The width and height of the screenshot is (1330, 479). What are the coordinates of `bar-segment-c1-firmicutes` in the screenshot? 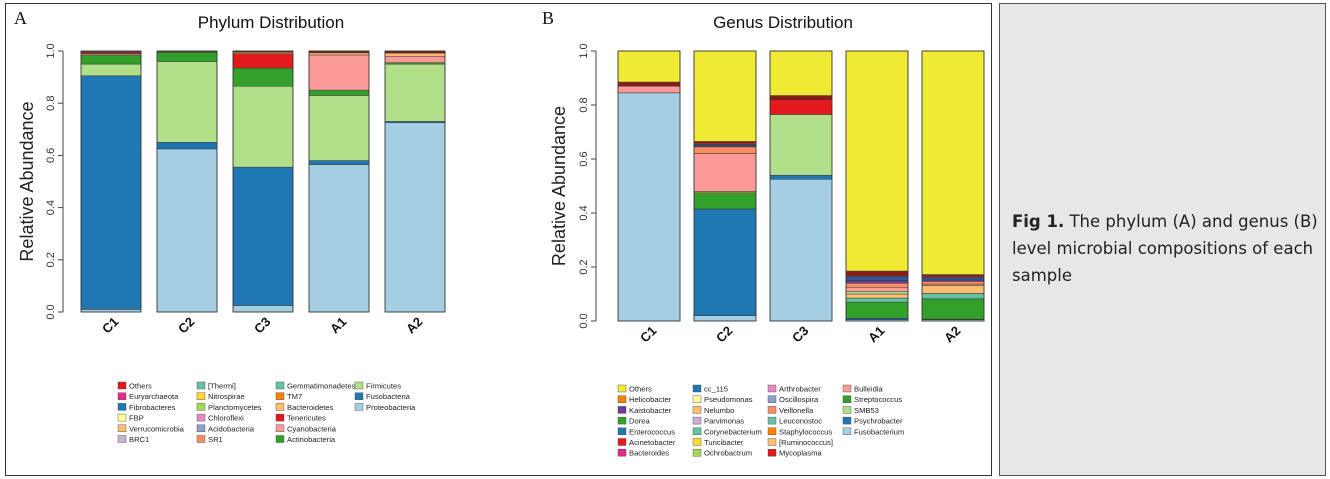 It's located at (111, 70).